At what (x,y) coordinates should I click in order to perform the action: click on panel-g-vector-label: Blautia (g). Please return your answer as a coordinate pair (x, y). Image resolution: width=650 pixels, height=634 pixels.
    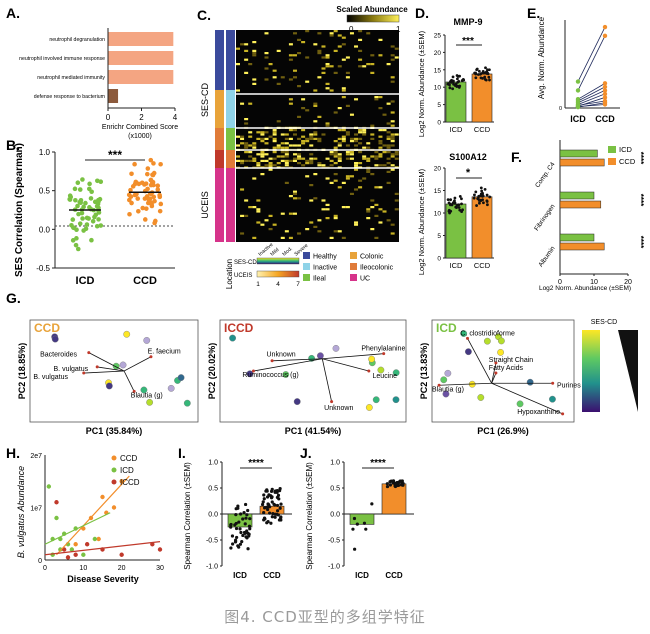
    Looking at the image, I should click on (448, 389).